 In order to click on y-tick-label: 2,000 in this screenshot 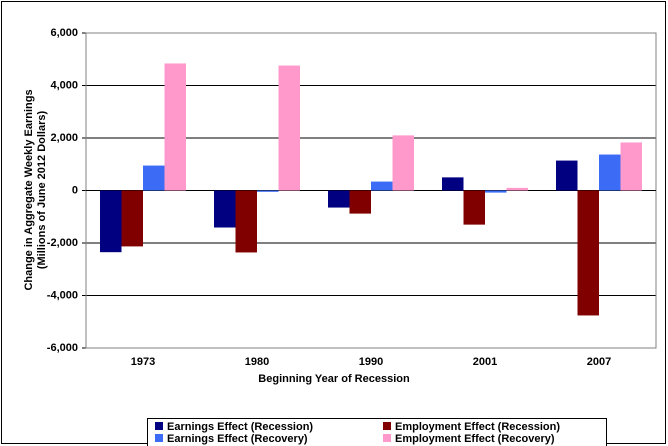, I will do `click(64, 138)`.